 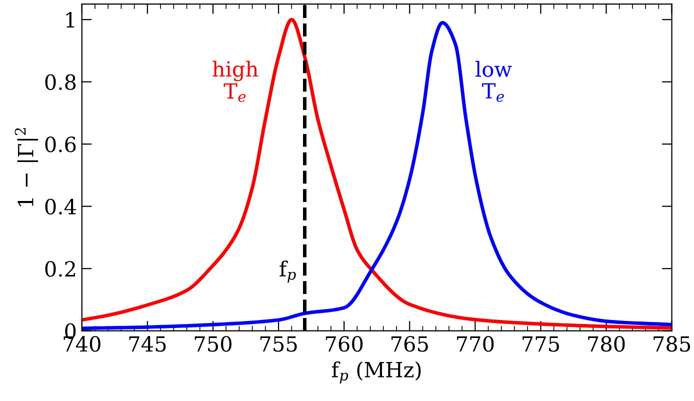 I want to click on x-tick-label: 765, so click(x=409, y=344).